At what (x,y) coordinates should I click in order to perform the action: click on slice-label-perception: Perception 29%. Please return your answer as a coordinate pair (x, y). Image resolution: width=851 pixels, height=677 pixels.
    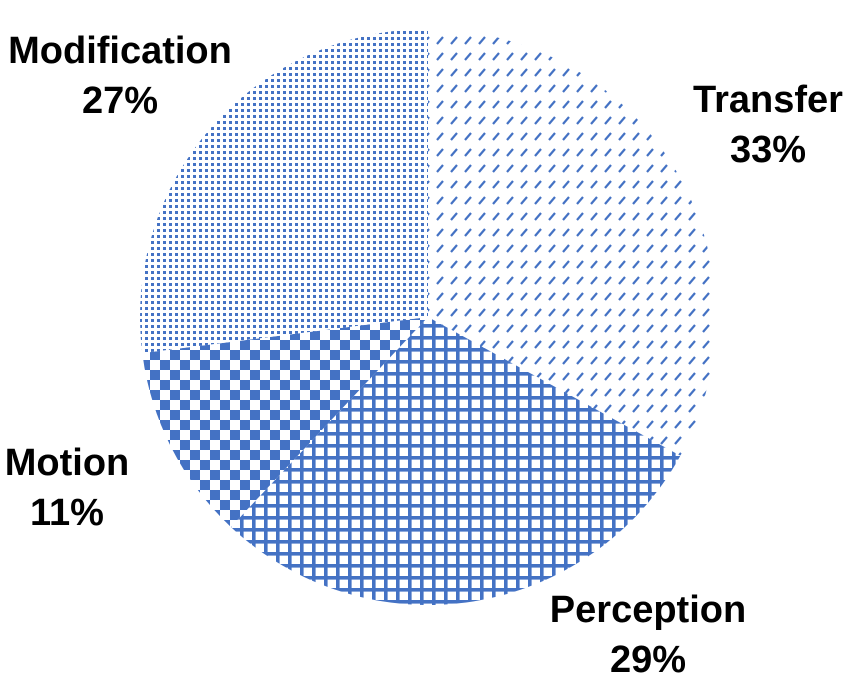
    Looking at the image, I should click on (648, 633).